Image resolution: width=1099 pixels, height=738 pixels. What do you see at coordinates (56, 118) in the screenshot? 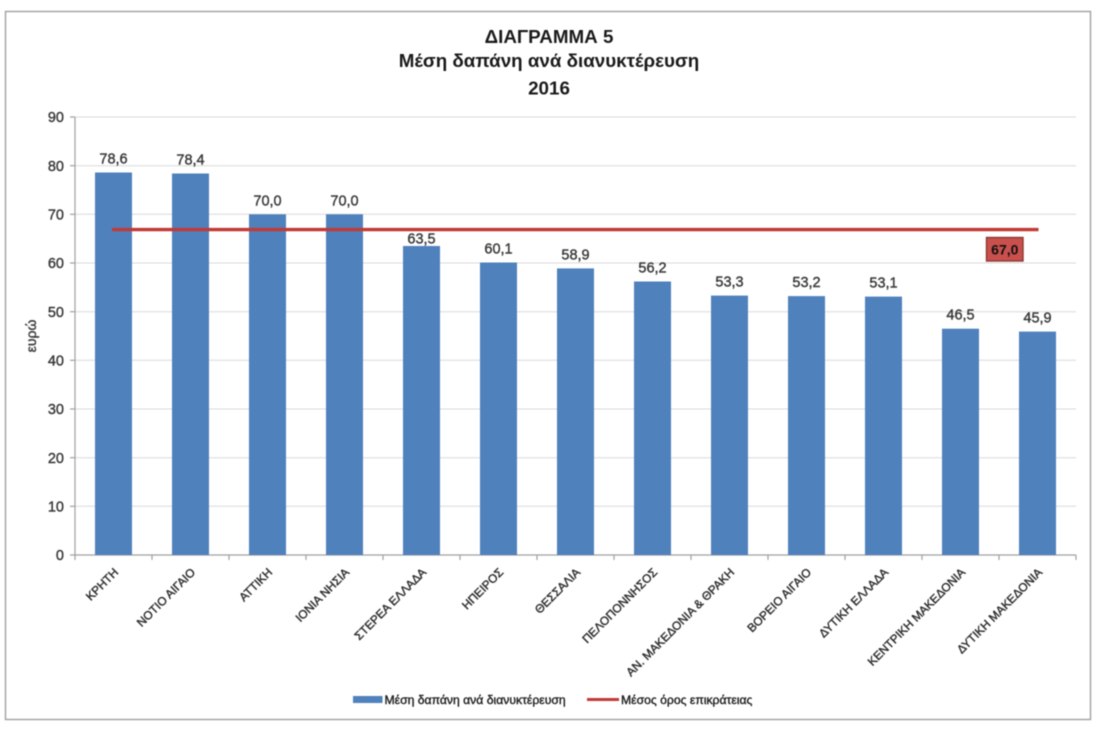
I see `svg-text: 90` at bounding box center [56, 118].